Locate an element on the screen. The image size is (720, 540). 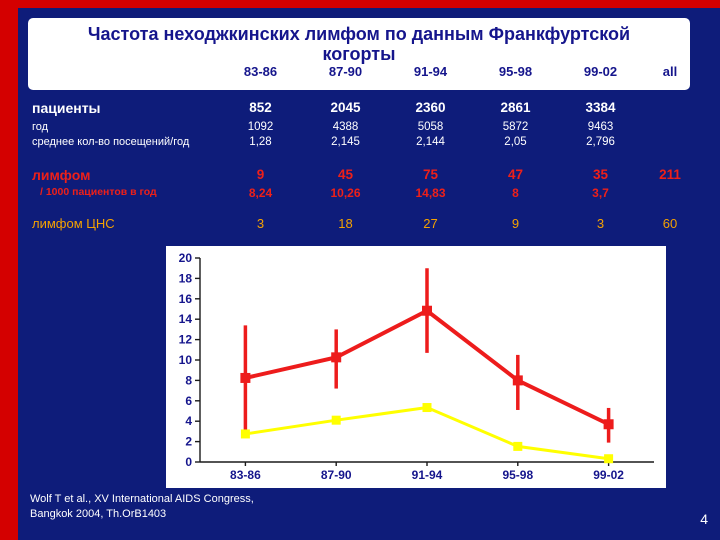
red-frame-top is located at coordinates (360, 4).